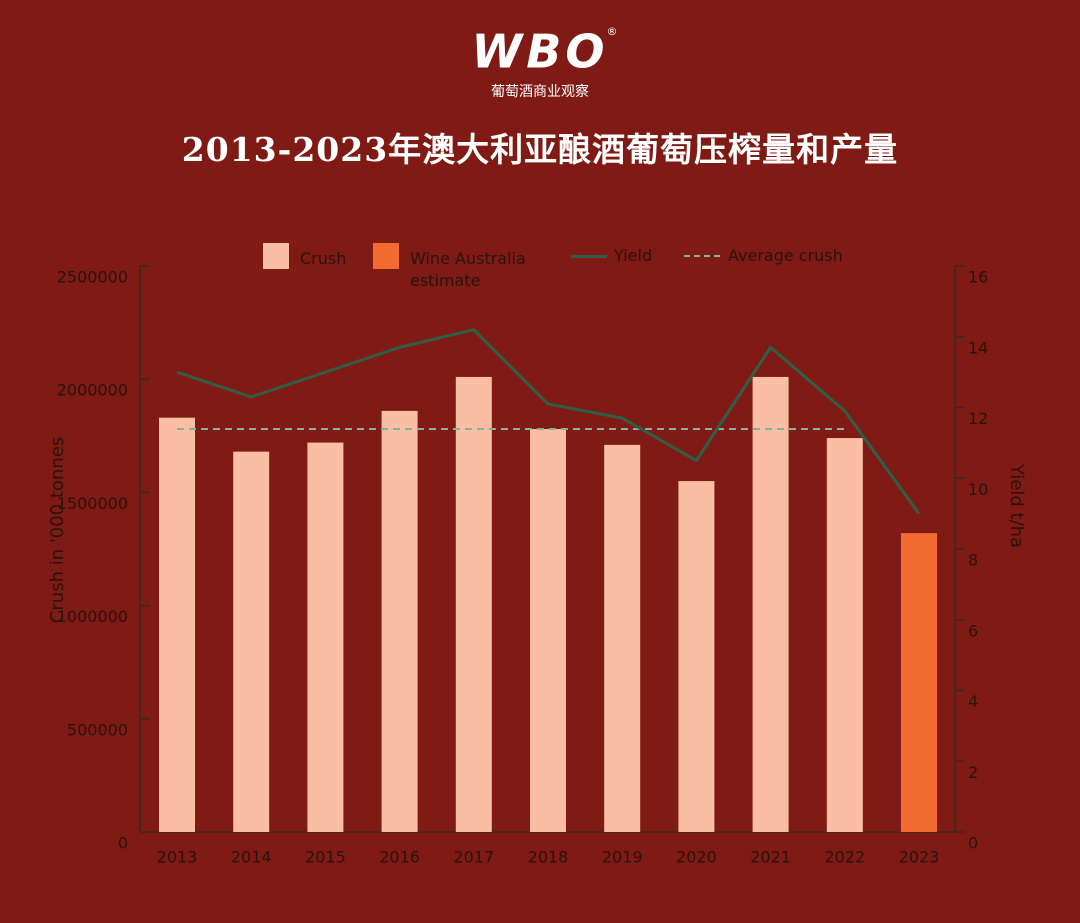 Image resolution: width=1080 pixels, height=923 pixels. Describe the element at coordinates (973, 630) in the screenshot. I see `y2-tick-label: 6` at that location.